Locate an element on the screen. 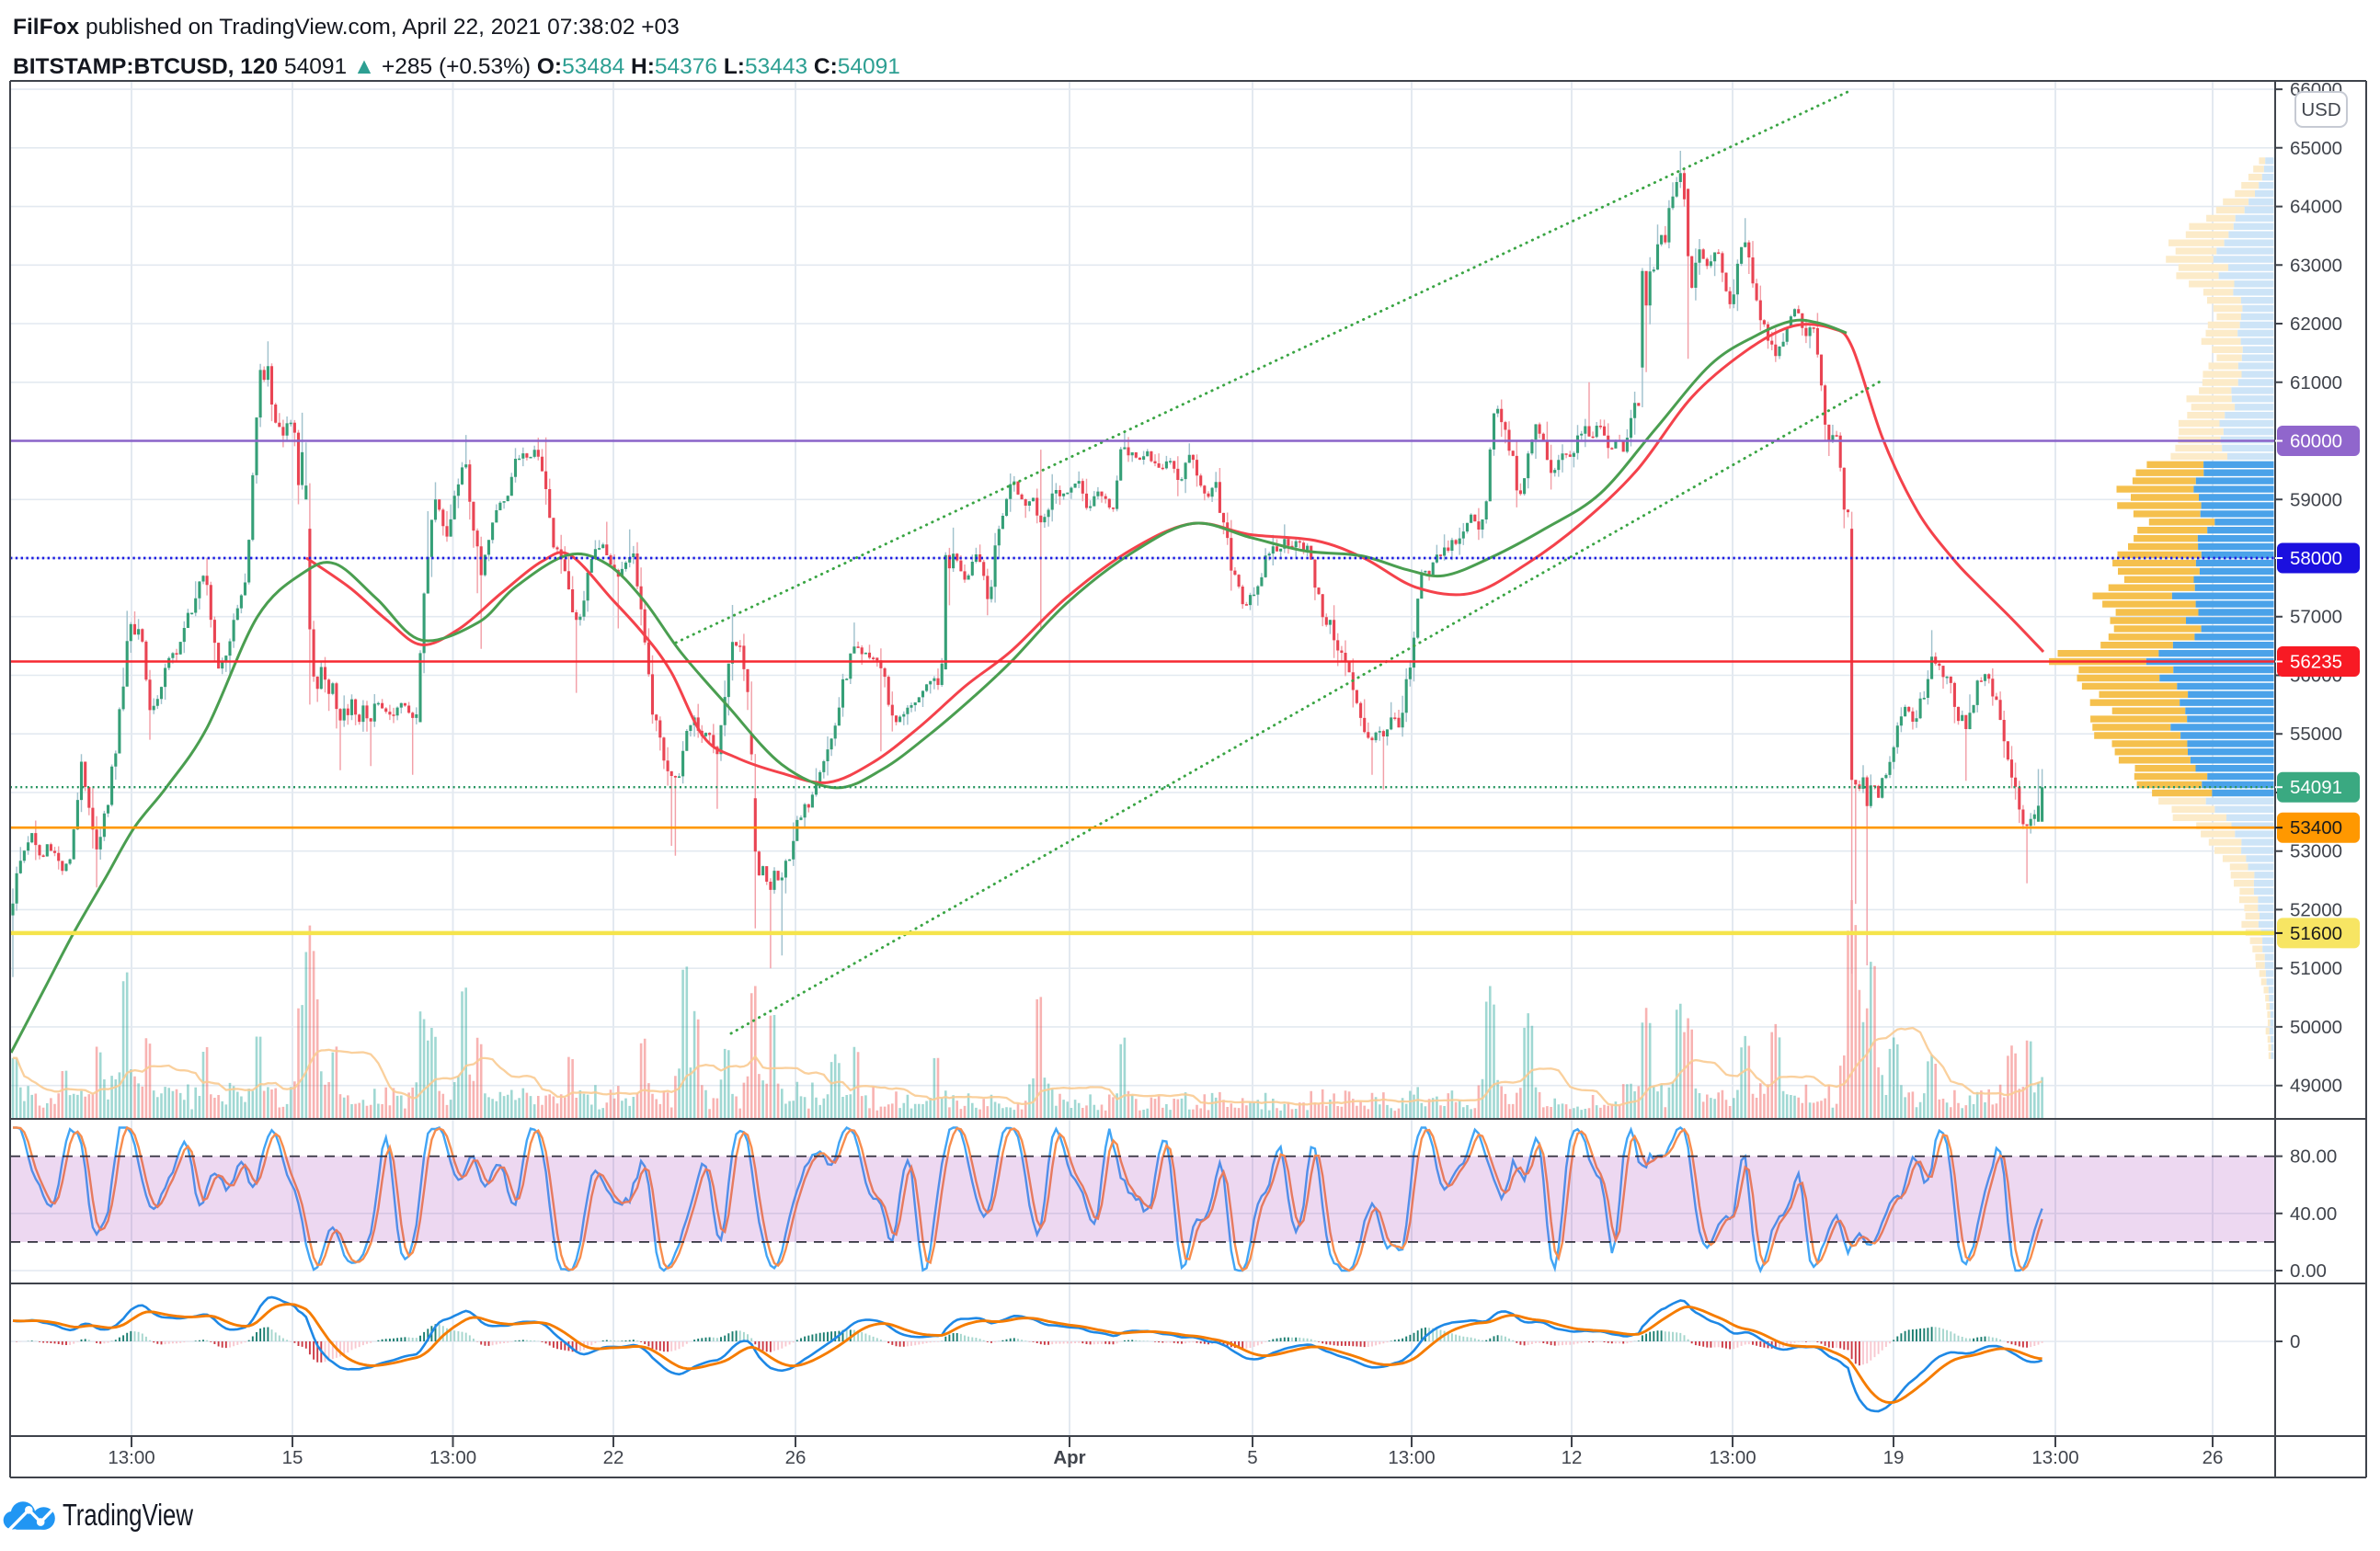  svg-text: USD is located at coordinates (2320, 109).